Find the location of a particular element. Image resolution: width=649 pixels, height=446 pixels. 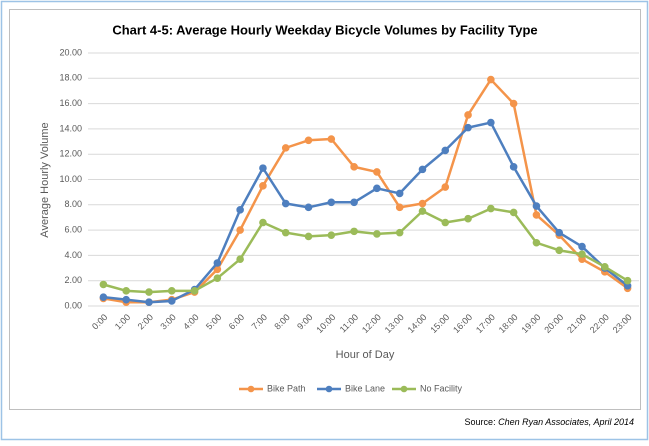

y-axis-title: Average Hourly Volume is located at coordinates (45, 179).